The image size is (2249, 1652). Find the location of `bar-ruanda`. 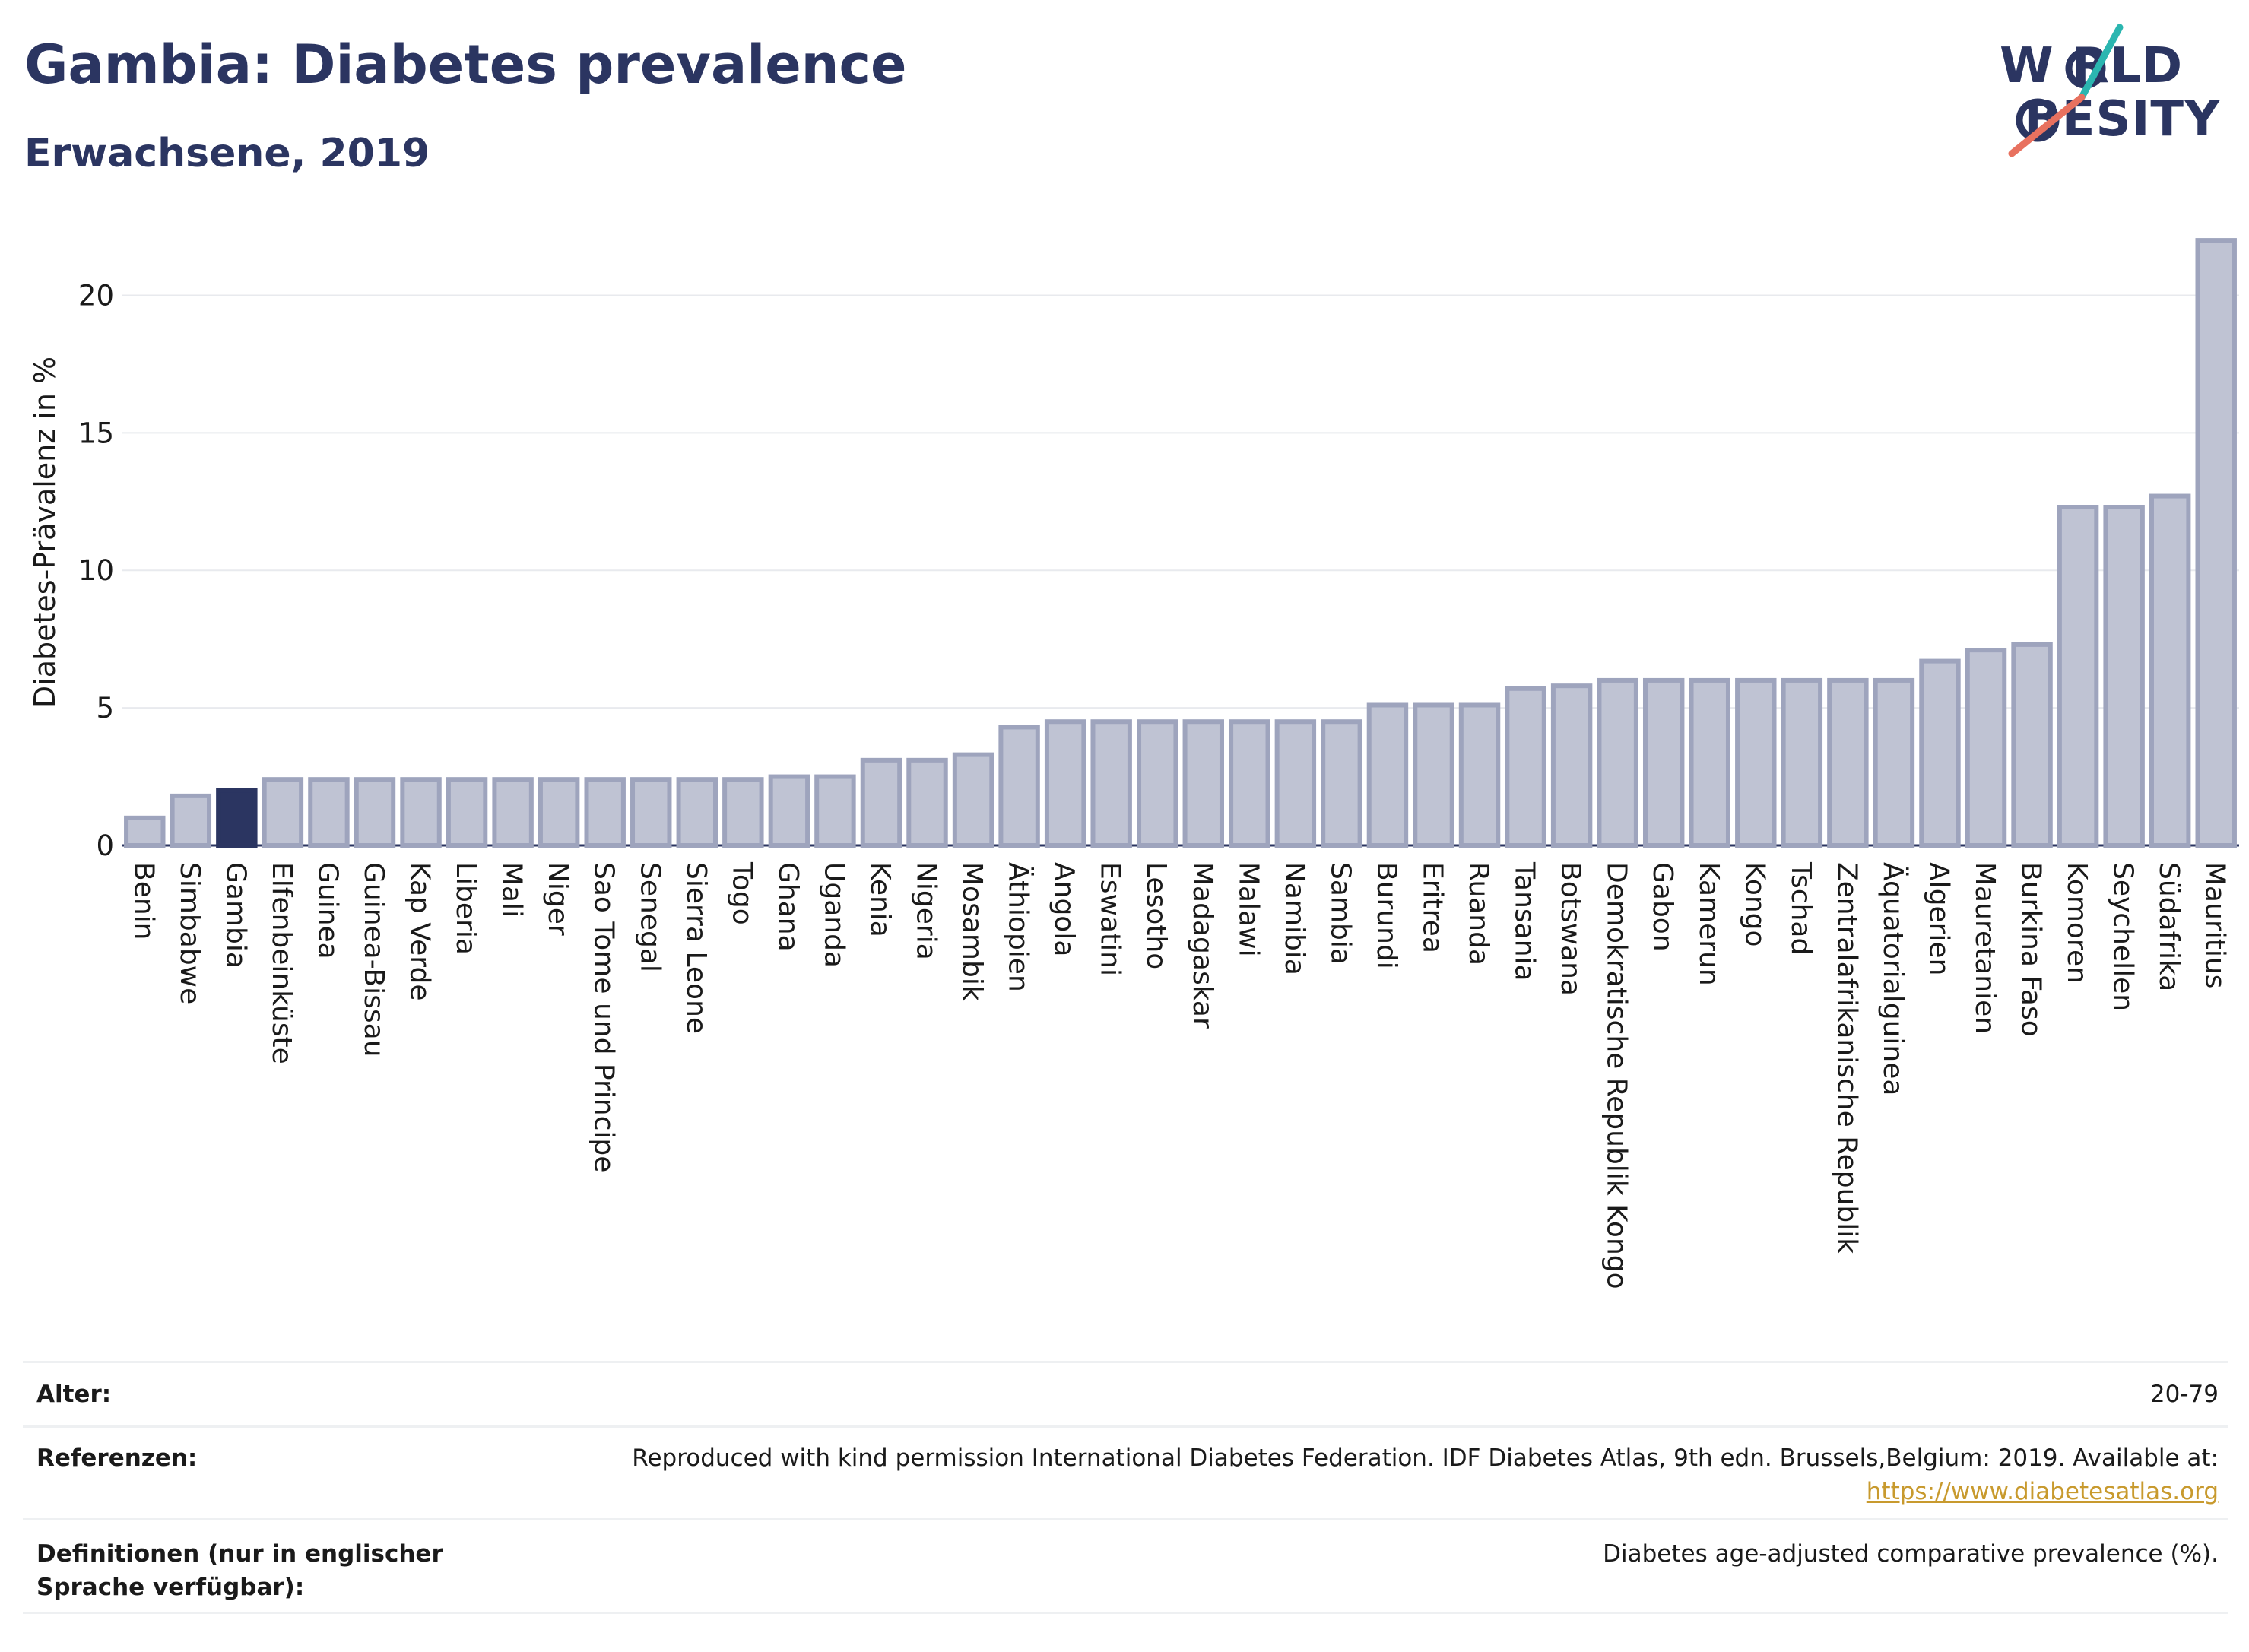

bar-ruanda is located at coordinates (1479, 775).